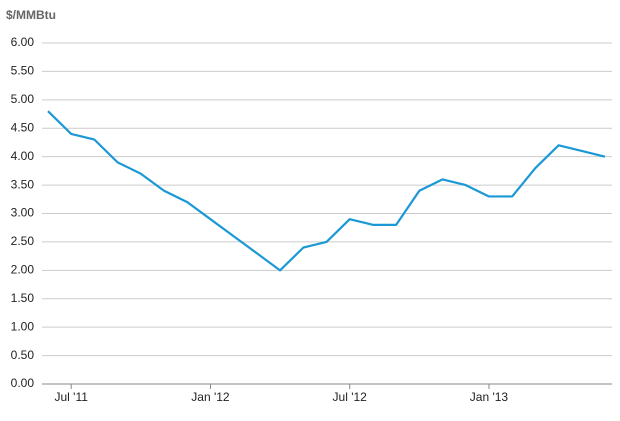  What do you see at coordinates (23, 71) in the screenshot?
I see `y-tick-label: 5.50` at bounding box center [23, 71].